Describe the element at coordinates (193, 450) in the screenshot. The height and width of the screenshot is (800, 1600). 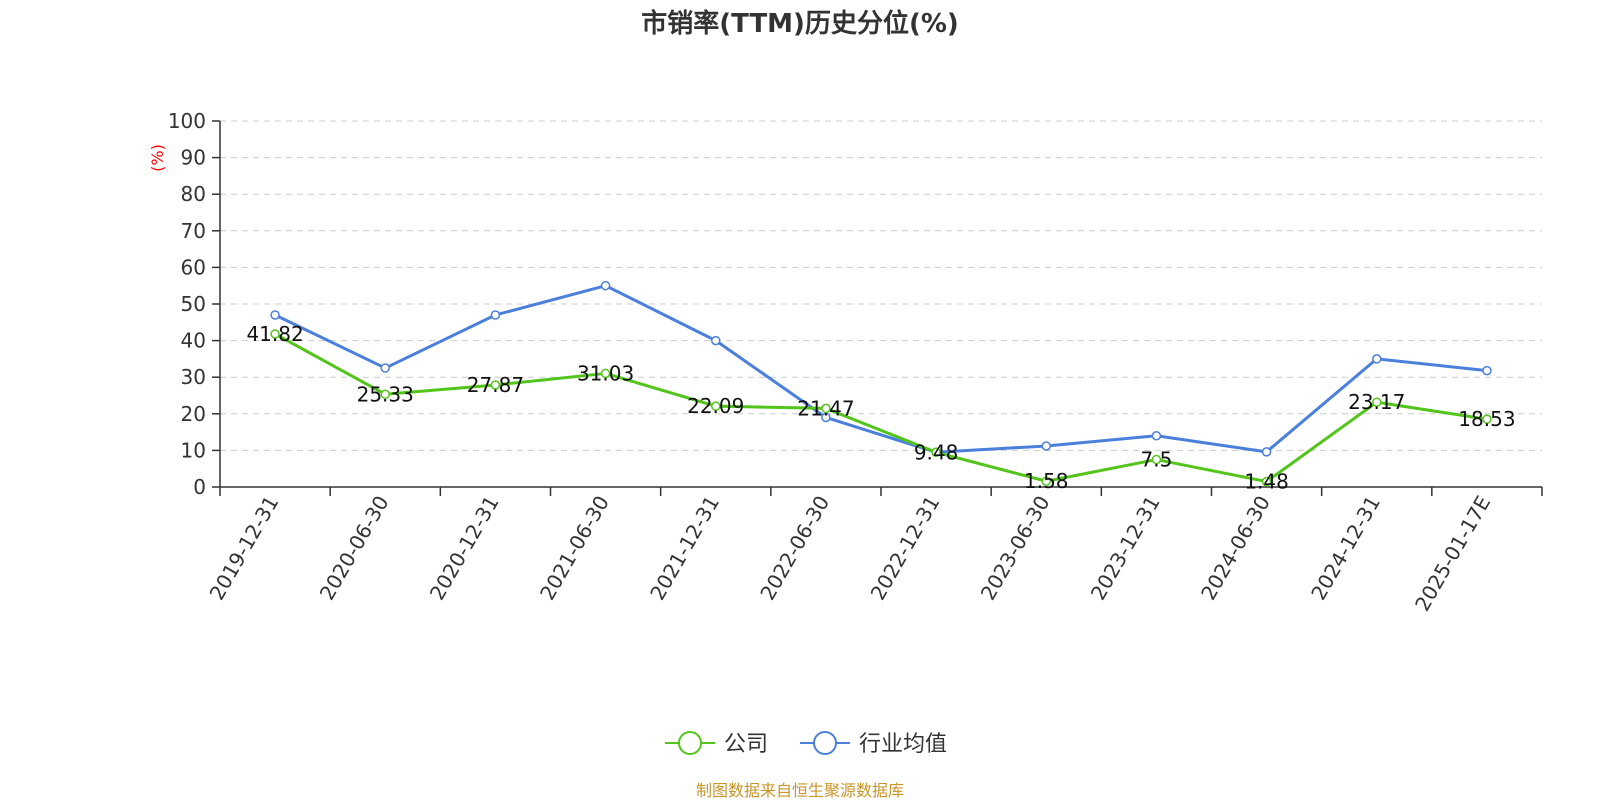
I see `y-tick-label: 10` at that location.